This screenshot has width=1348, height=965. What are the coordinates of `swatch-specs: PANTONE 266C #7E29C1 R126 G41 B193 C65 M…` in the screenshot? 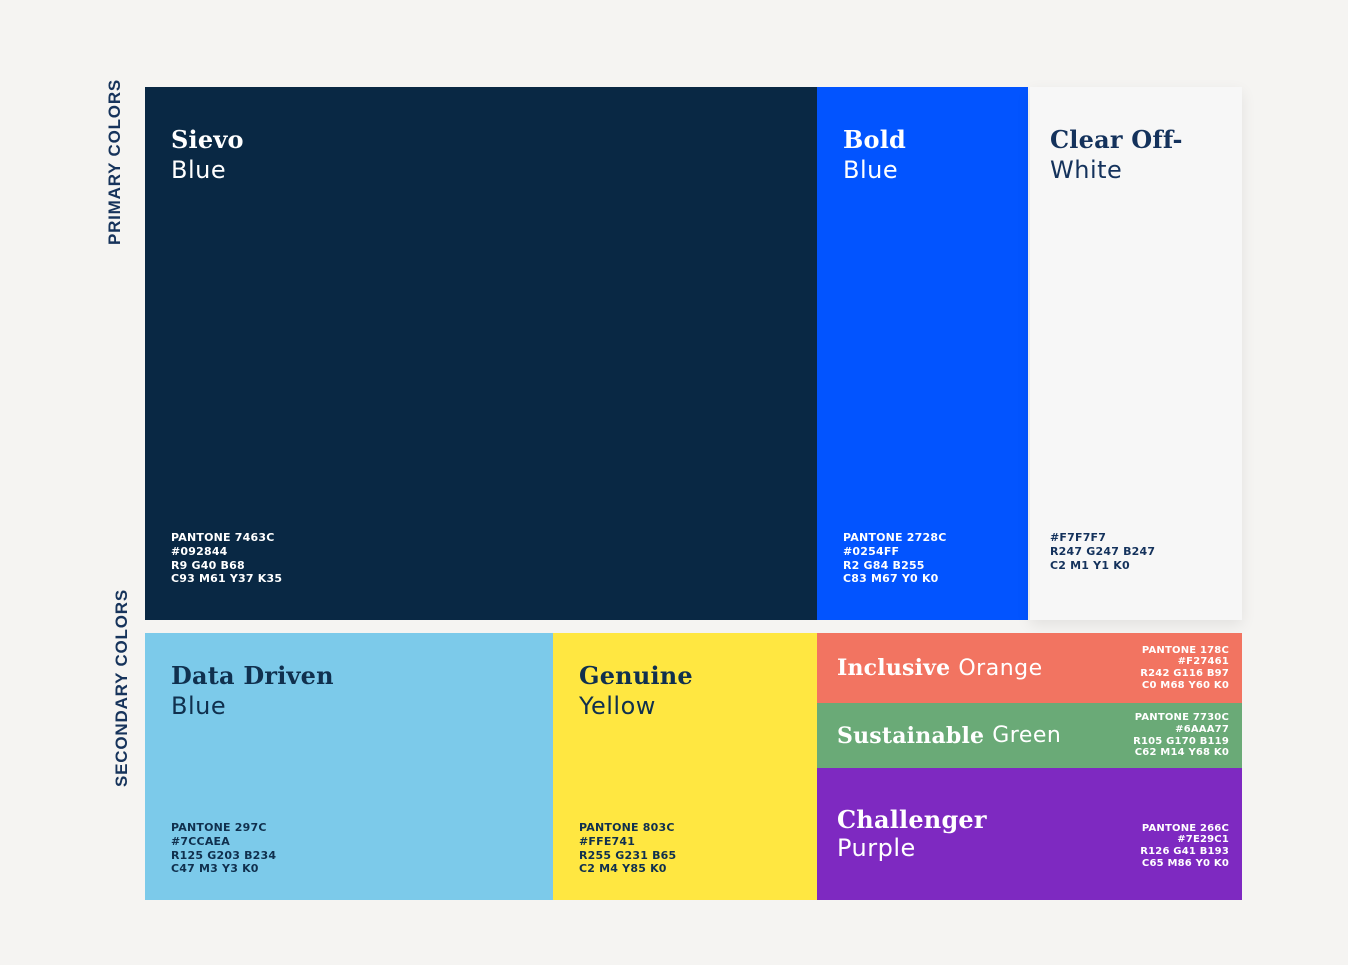 It's located at (1184, 834).